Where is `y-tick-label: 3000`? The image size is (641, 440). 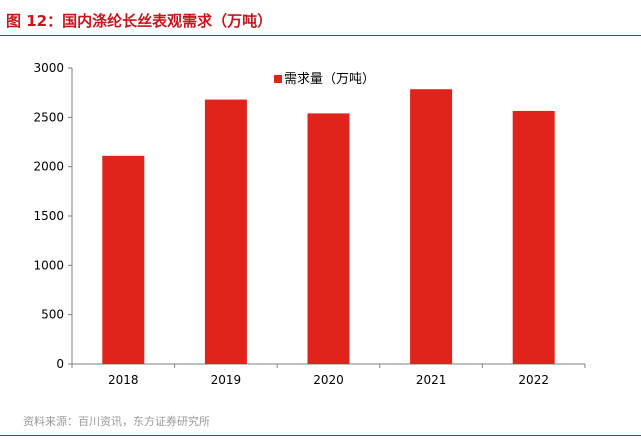
y-tick-label: 3000 is located at coordinates (48, 68).